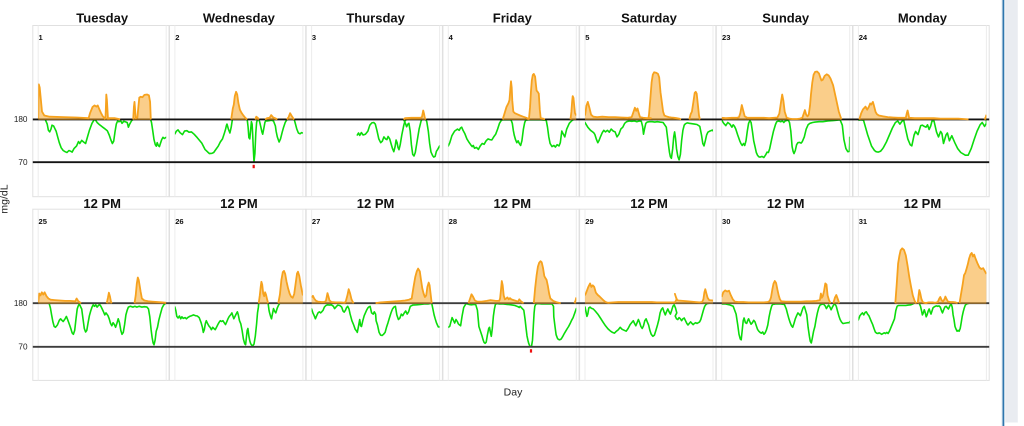  What do you see at coordinates (513, 393) in the screenshot?
I see `svg-text: Day` at bounding box center [513, 393].